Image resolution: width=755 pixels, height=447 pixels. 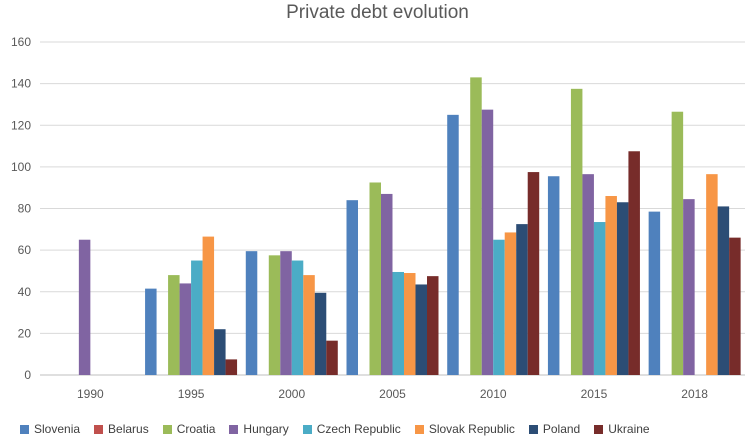 What do you see at coordinates (694, 394) in the screenshot?
I see `x-tick-label: 2018` at bounding box center [694, 394].